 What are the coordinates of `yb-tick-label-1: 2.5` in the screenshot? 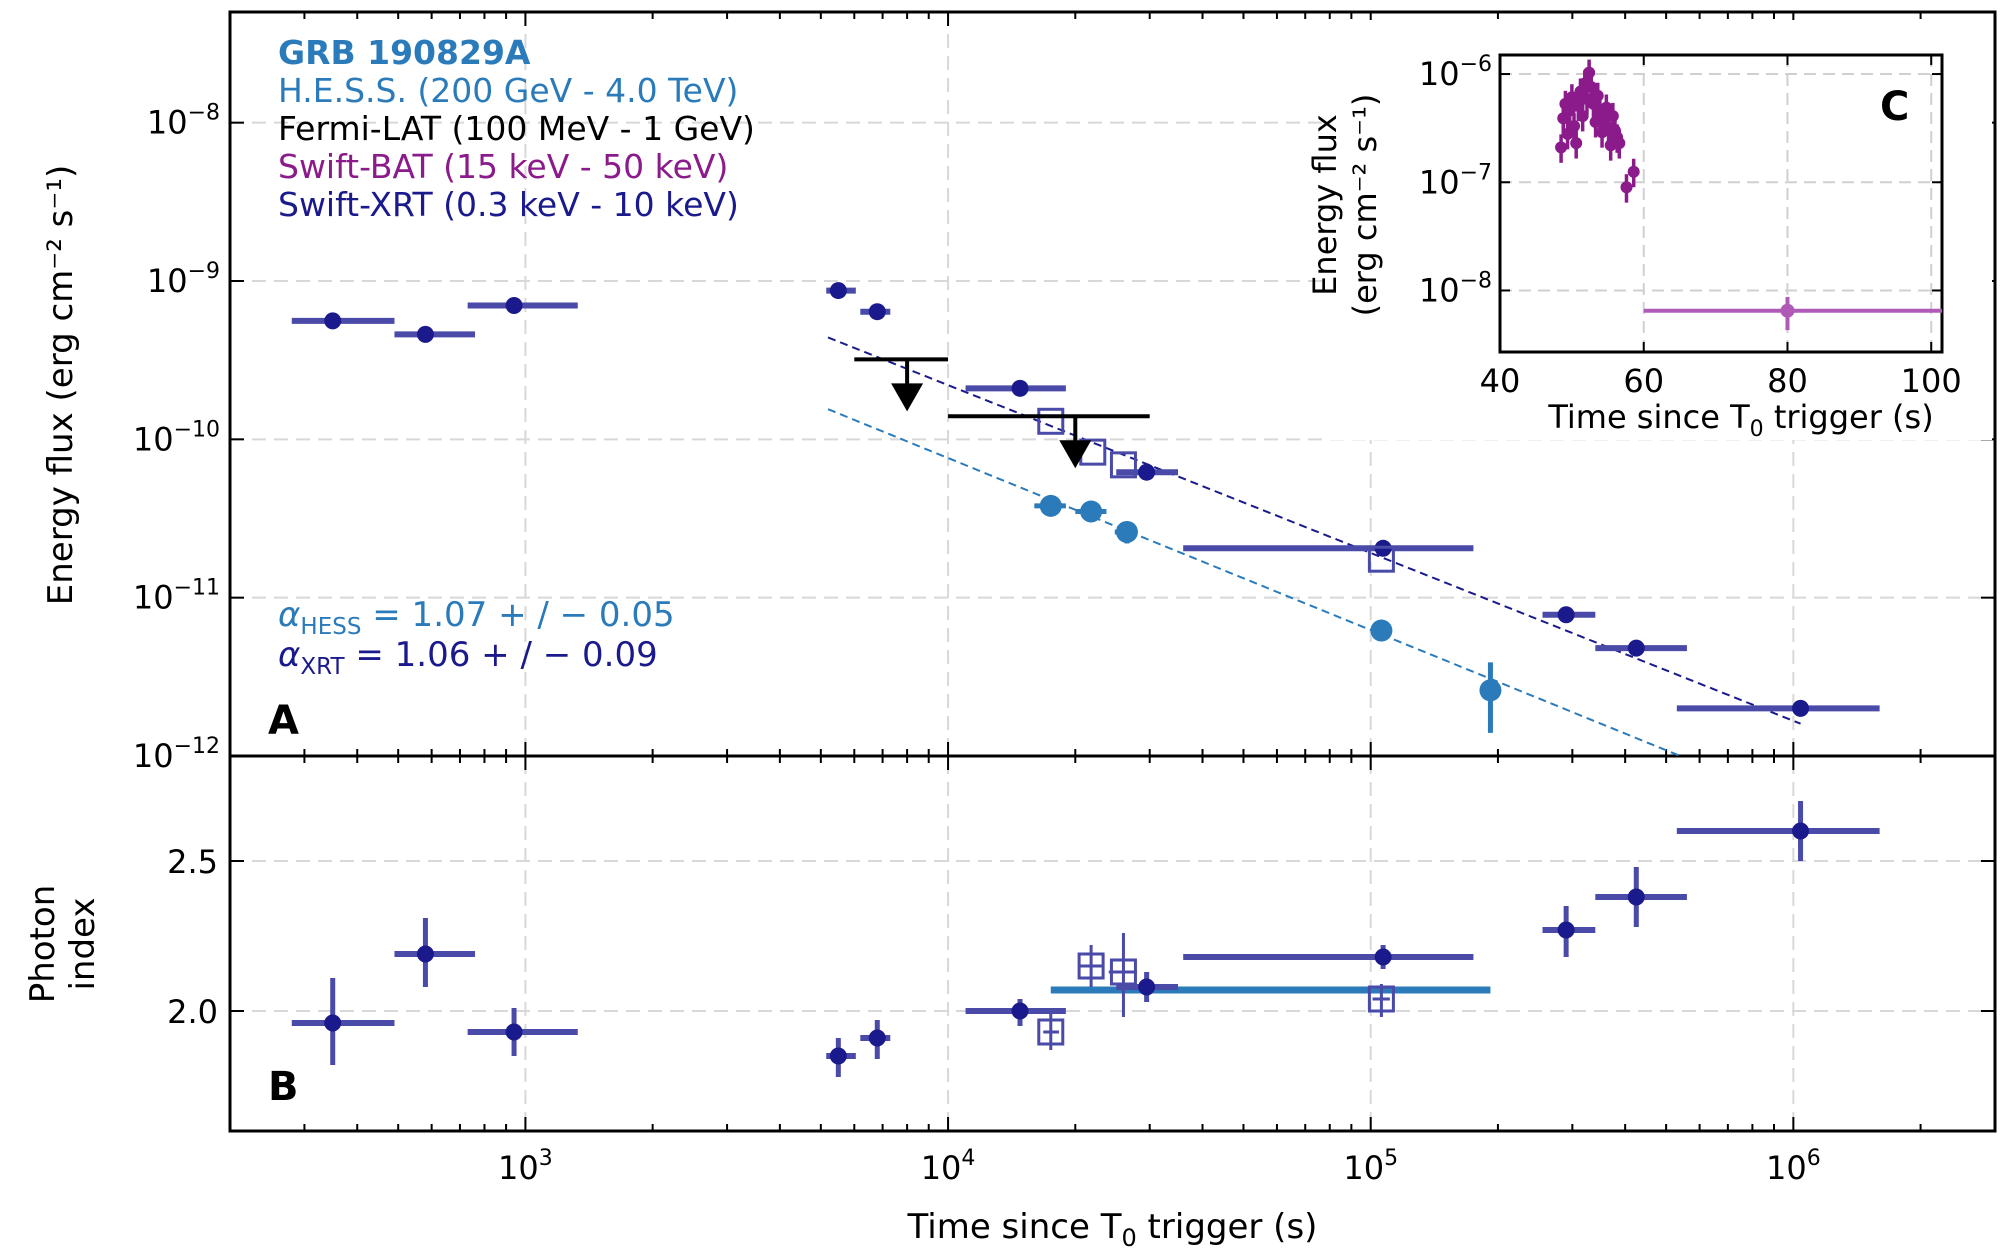 It's located at (192, 862).